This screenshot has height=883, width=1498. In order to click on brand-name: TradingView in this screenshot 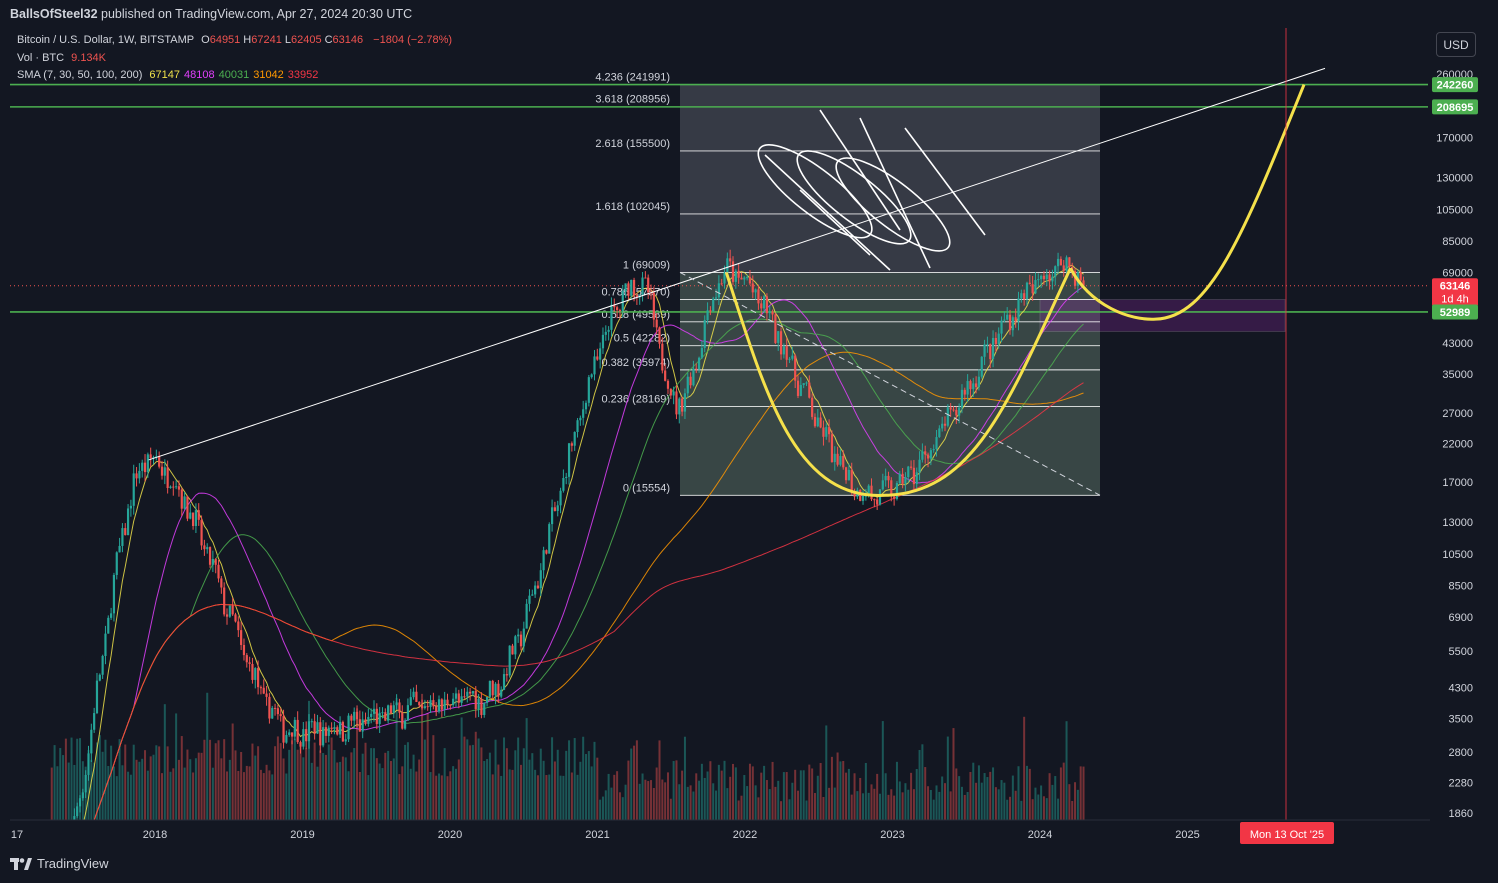, I will do `click(73, 863)`.